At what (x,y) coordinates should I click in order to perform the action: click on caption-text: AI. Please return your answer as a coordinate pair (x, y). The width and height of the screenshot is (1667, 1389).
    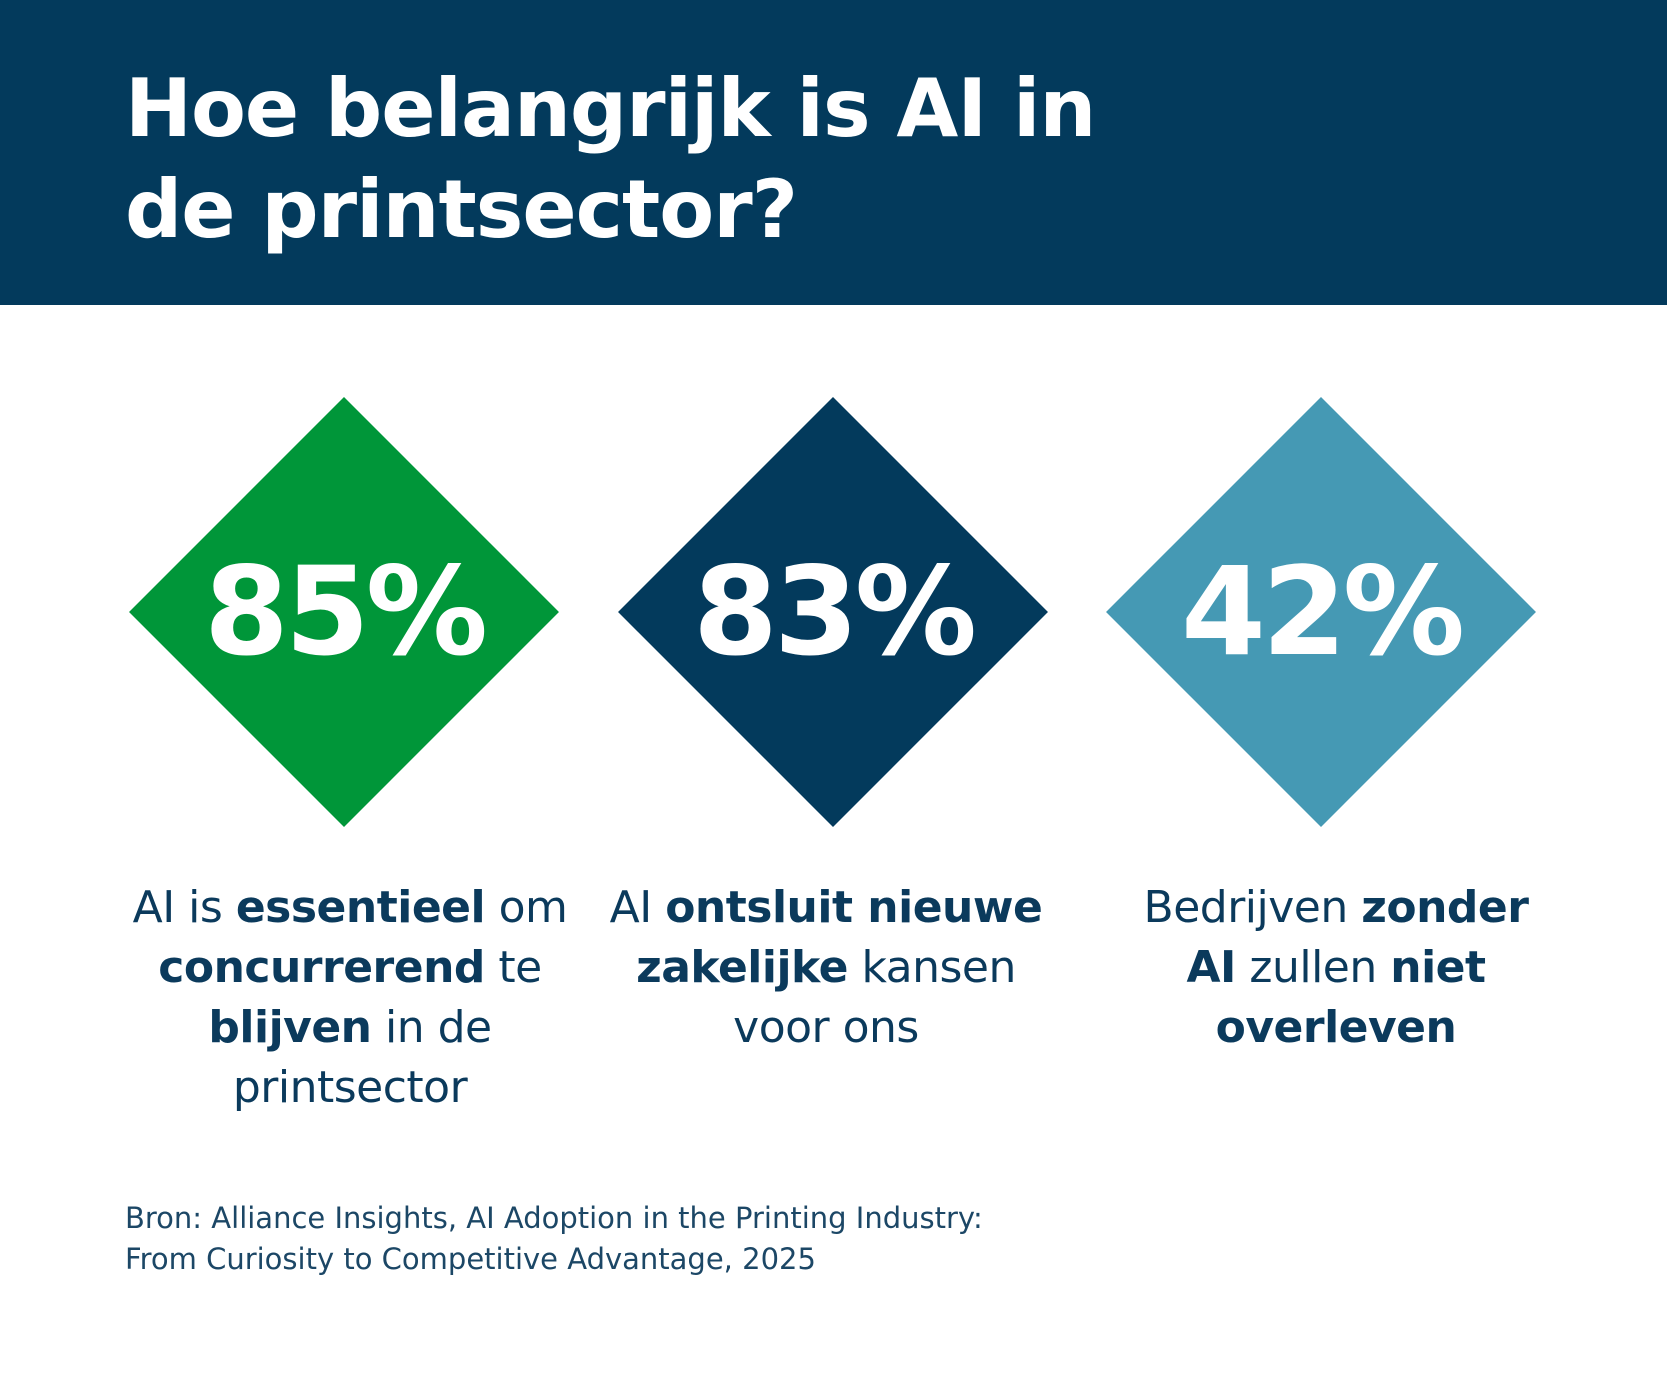
    Looking at the image, I should click on (637, 907).